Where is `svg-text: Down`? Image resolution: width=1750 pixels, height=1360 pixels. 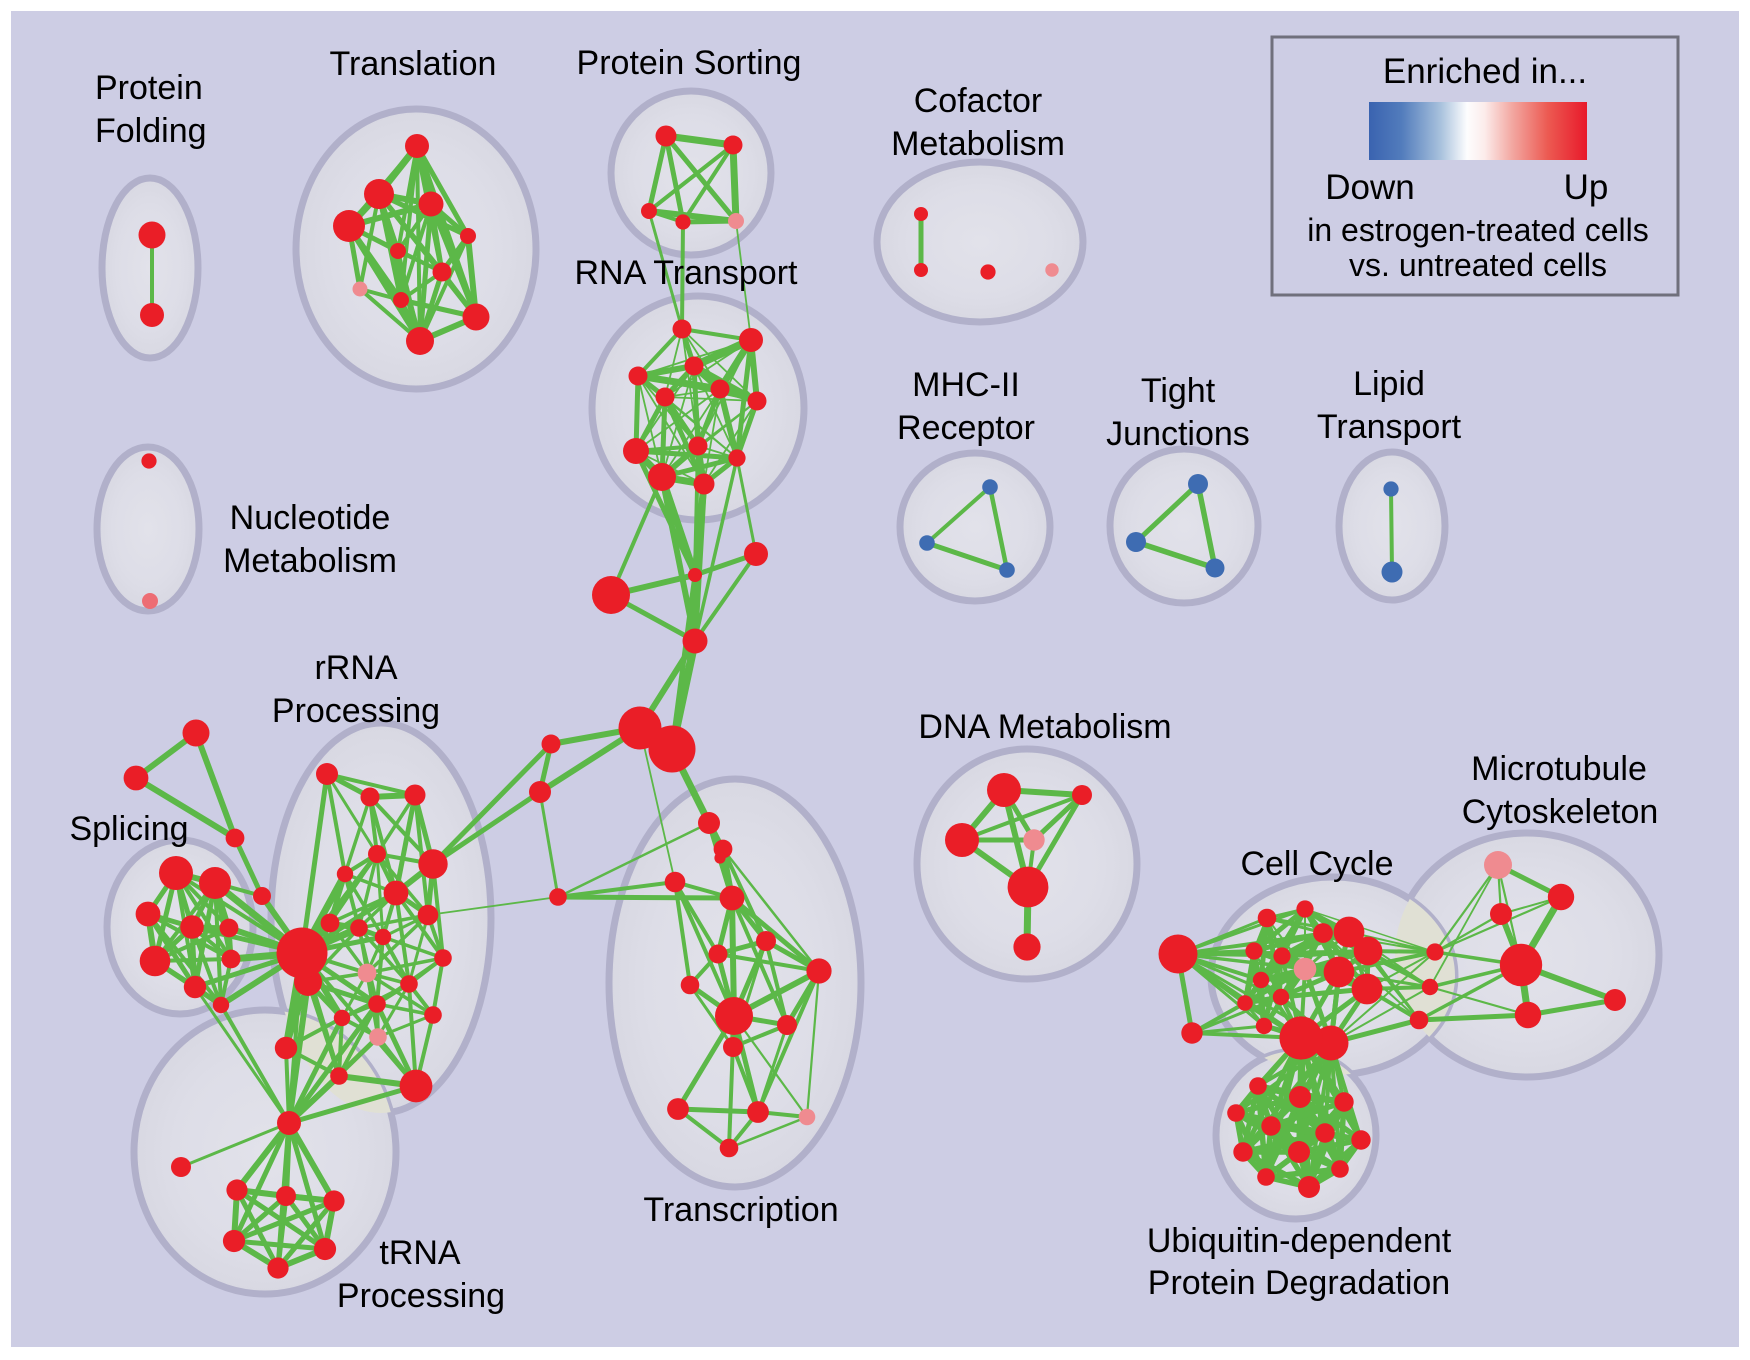 svg-text: Down is located at coordinates (1369, 187).